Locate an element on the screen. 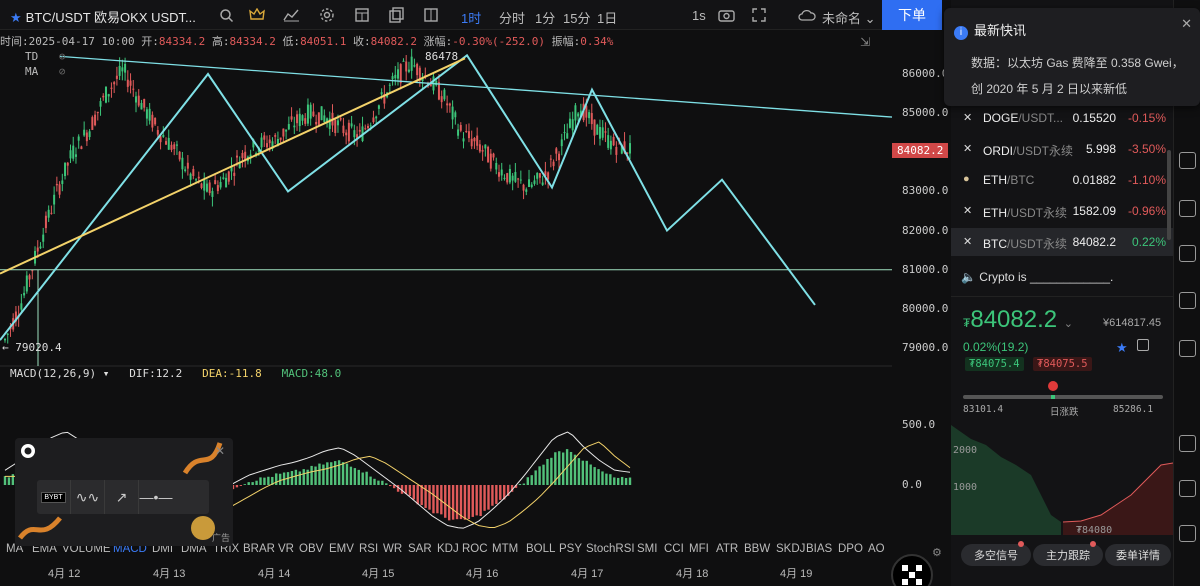 The height and width of the screenshot is (586, 1200). ray-tool-icon: ↗ is located at coordinates (122, 497).